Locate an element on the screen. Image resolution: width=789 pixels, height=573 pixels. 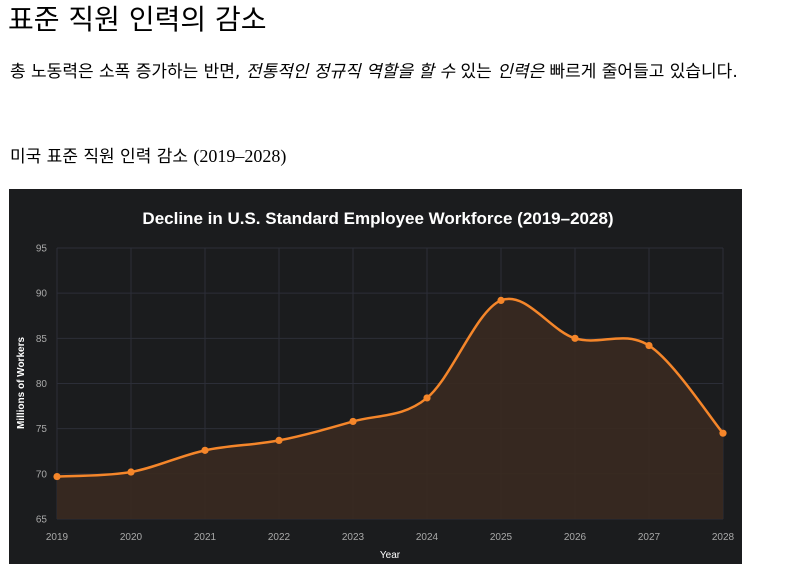
chart-caption-years: (2019–2028) is located at coordinates (240, 156).